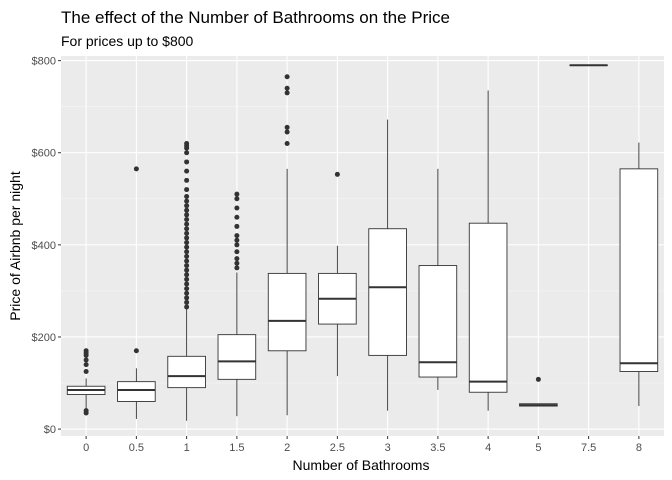  Describe the element at coordinates (187, 448) in the screenshot. I see `x-tick-label: 1` at that location.